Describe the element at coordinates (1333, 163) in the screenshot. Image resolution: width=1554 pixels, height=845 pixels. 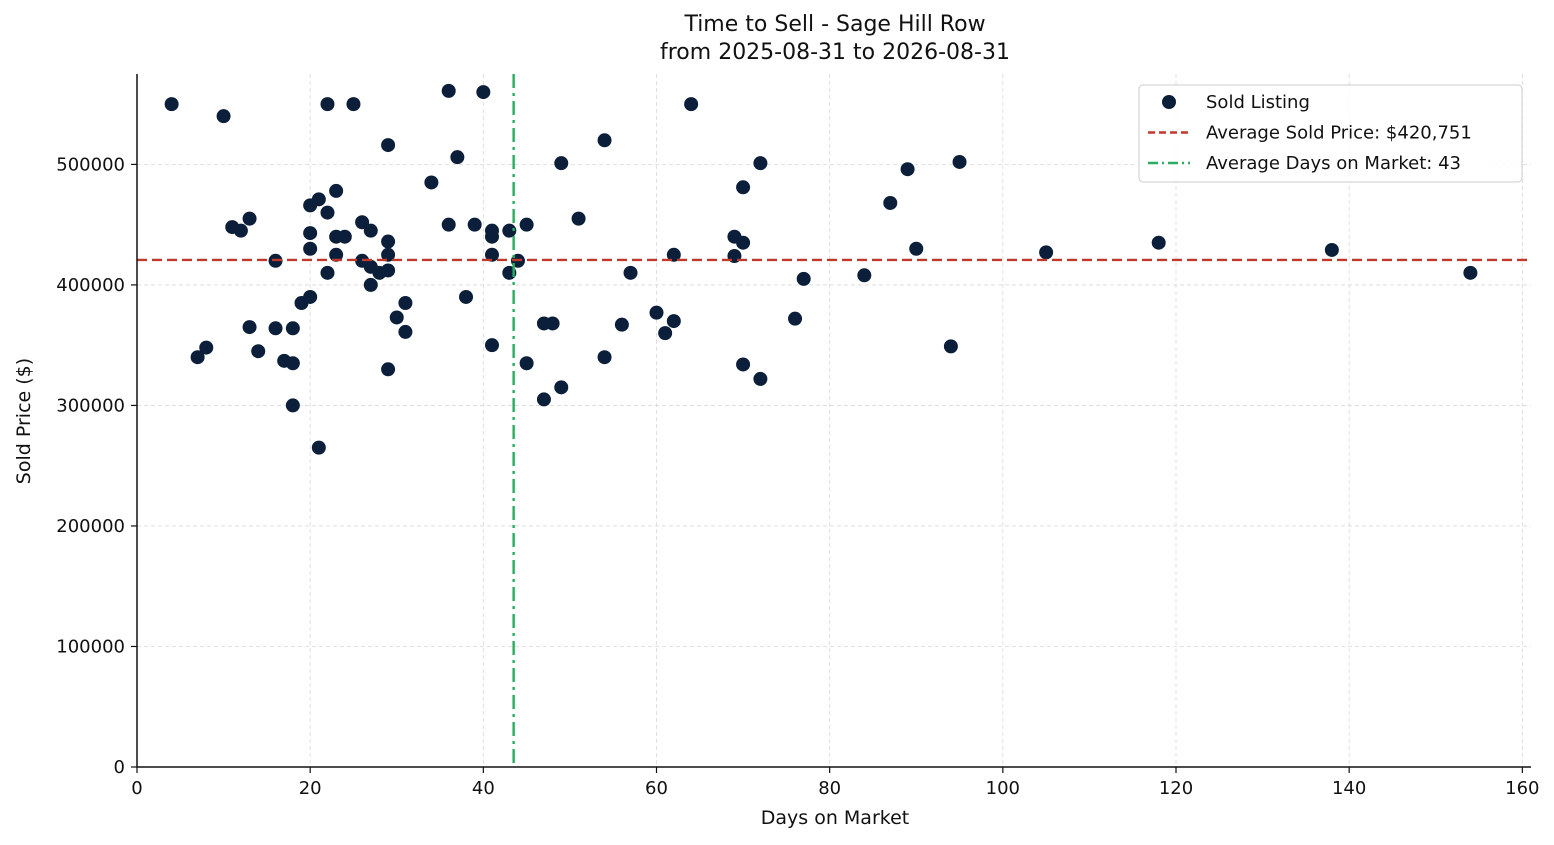
I see `legend-label: Average Days on Market: 43` at that location.